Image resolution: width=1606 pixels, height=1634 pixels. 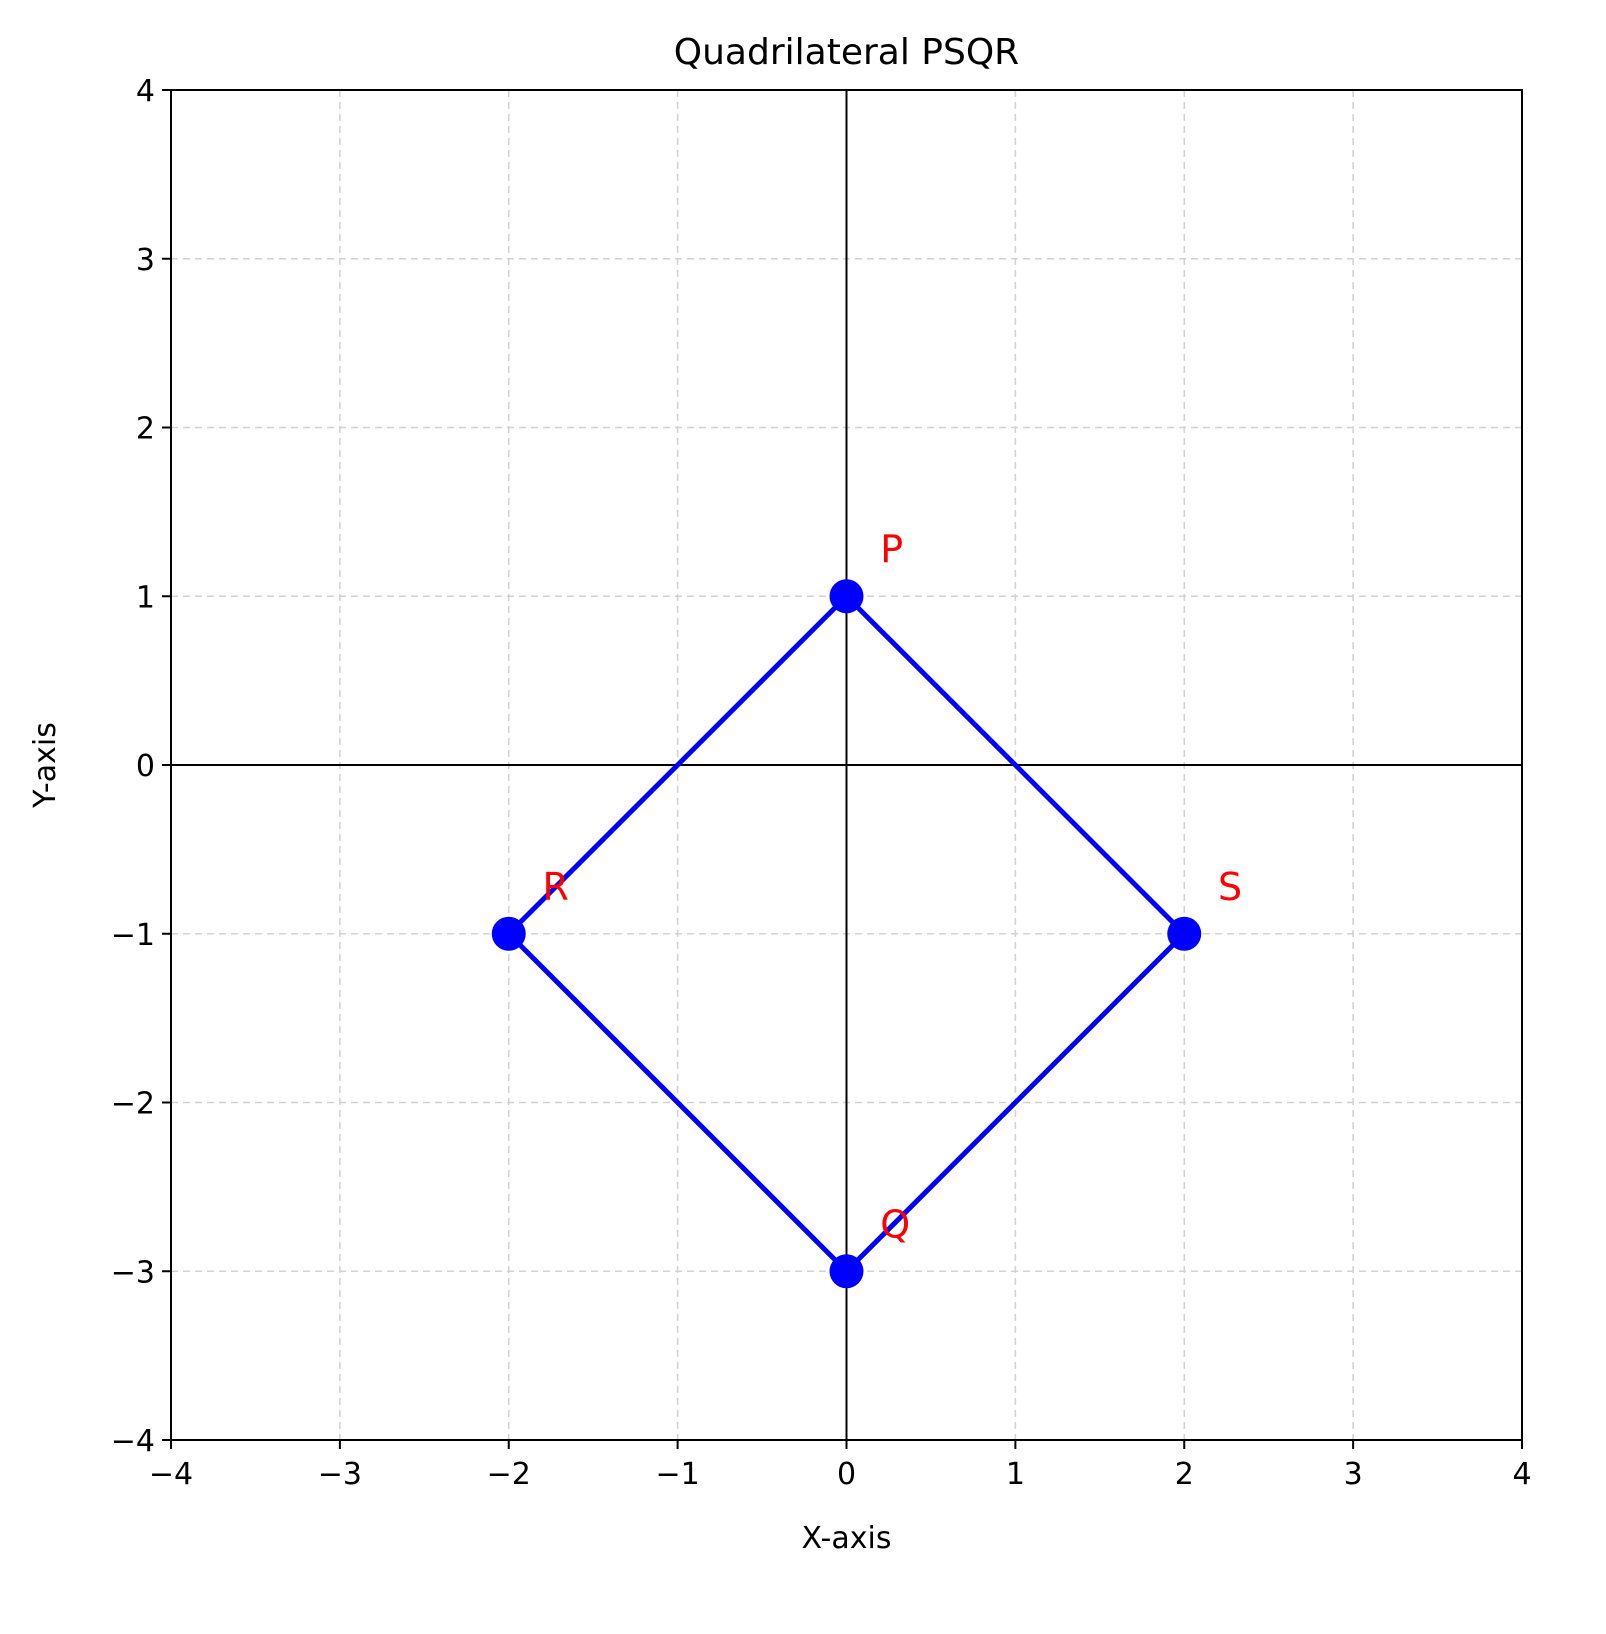 I want to click on x-tick-label: 4, so click(x=1521, y=1474).